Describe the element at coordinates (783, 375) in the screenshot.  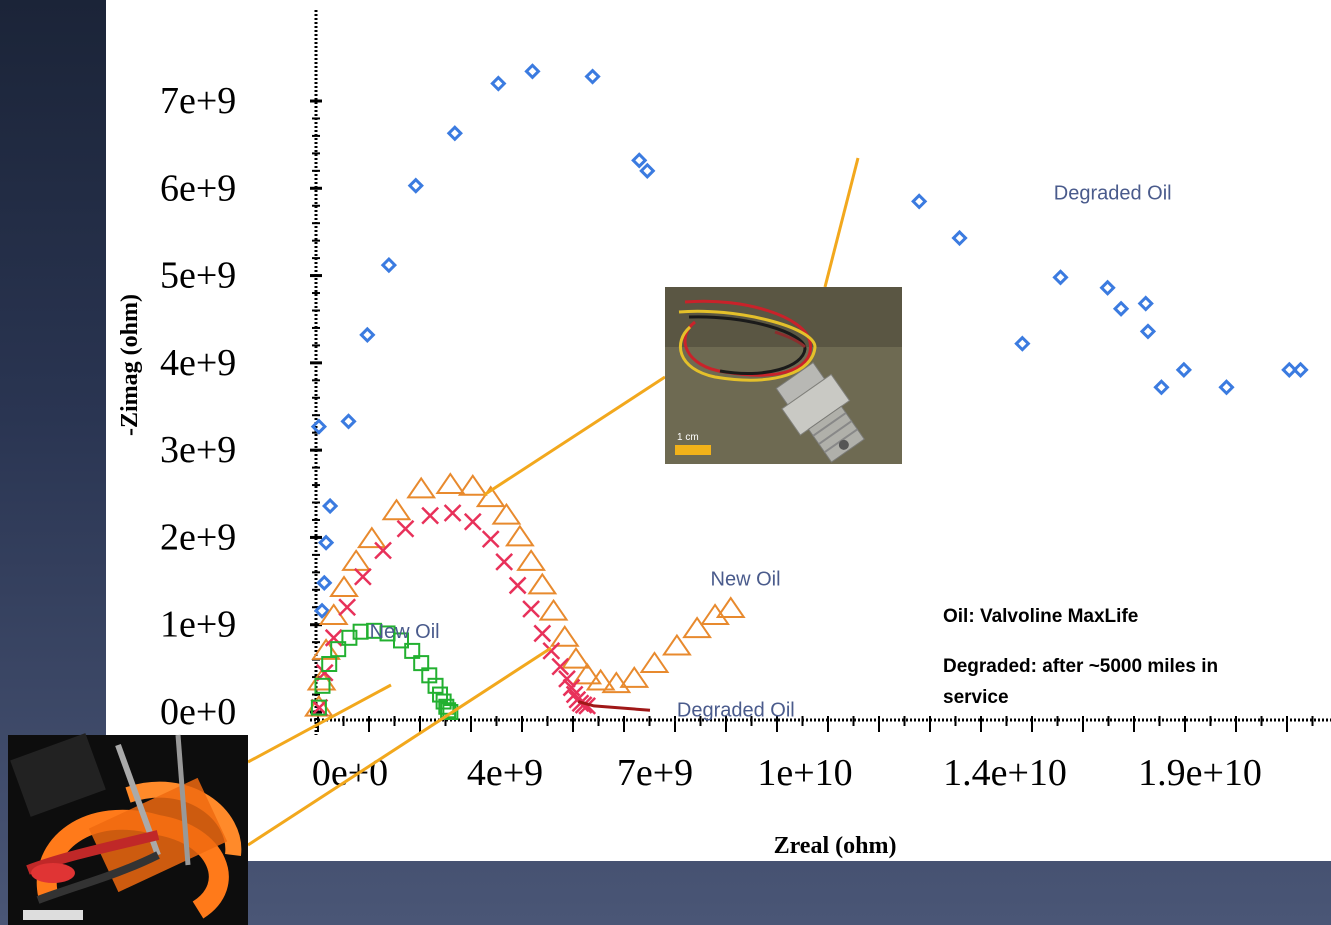
I see `sensor-photo: 1 cm` at that location.